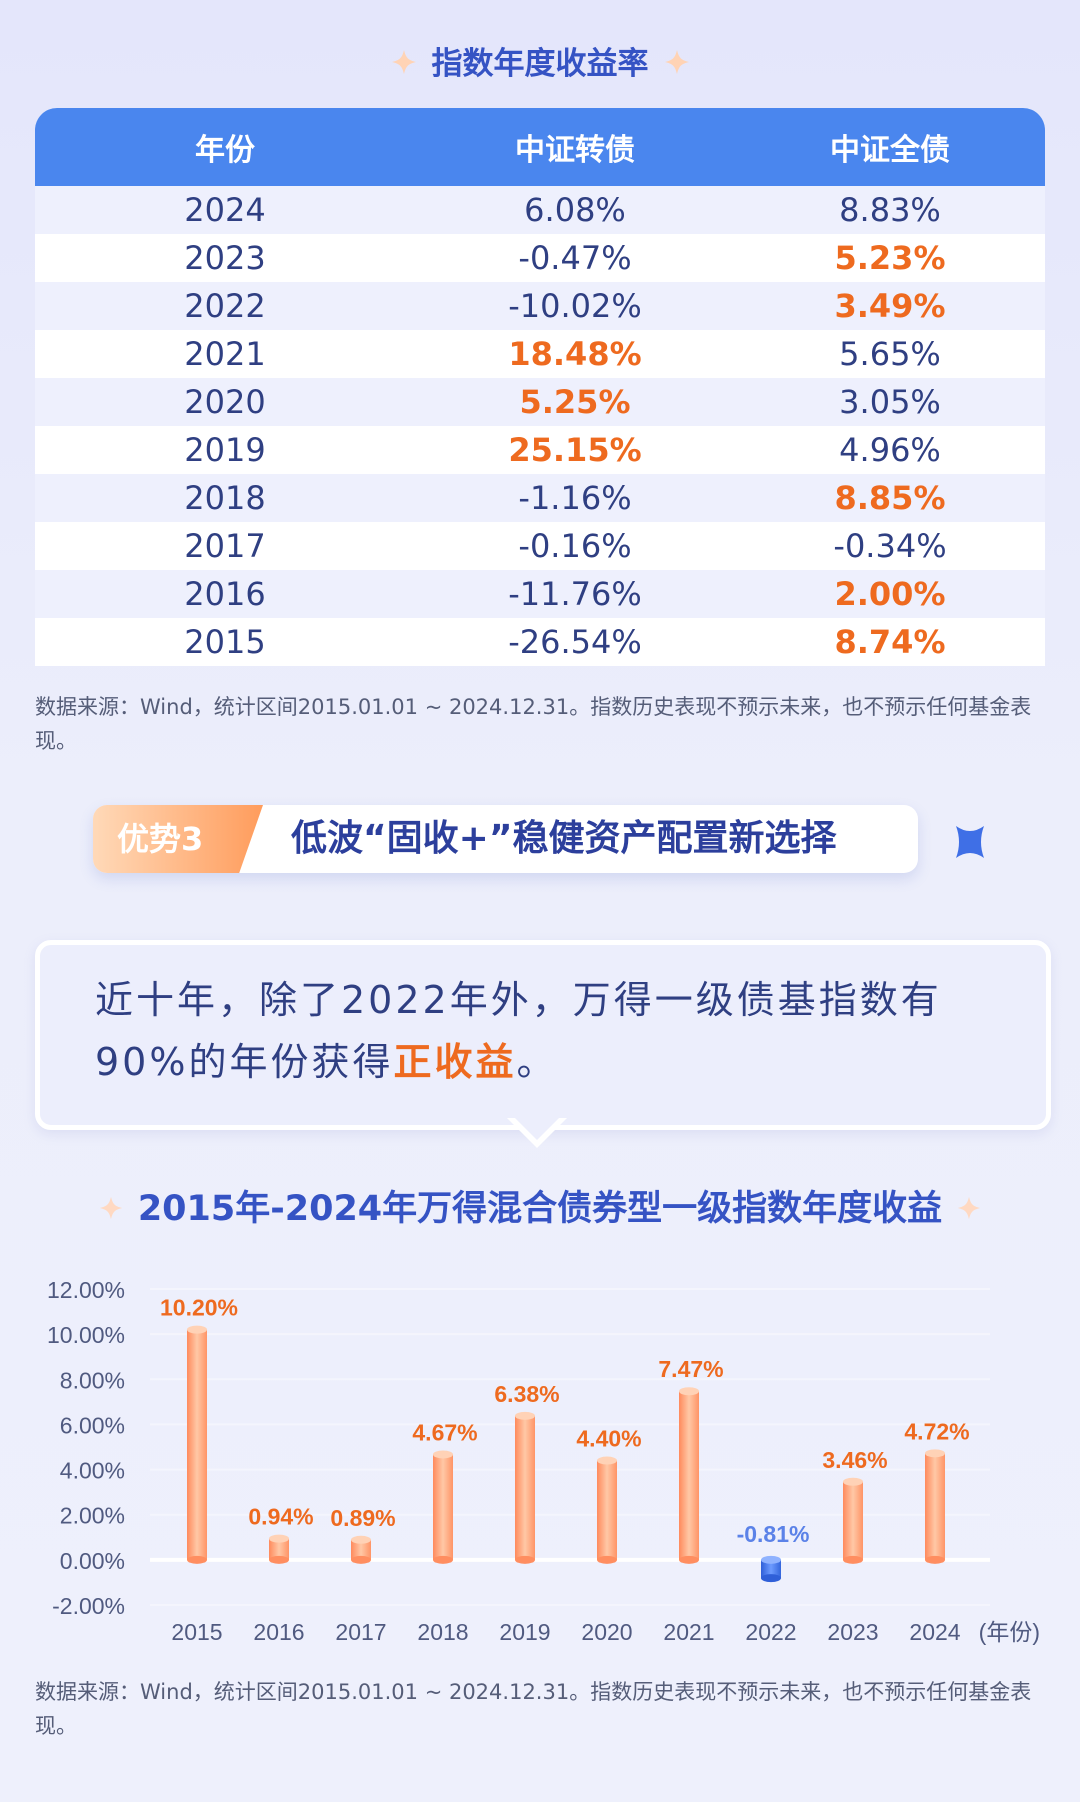 The height and width of the screenshot is (1802, 1080). Describe the element at coordinates (690, 1369) in the screenshot. I see `value-label: 7.47%` at that location.